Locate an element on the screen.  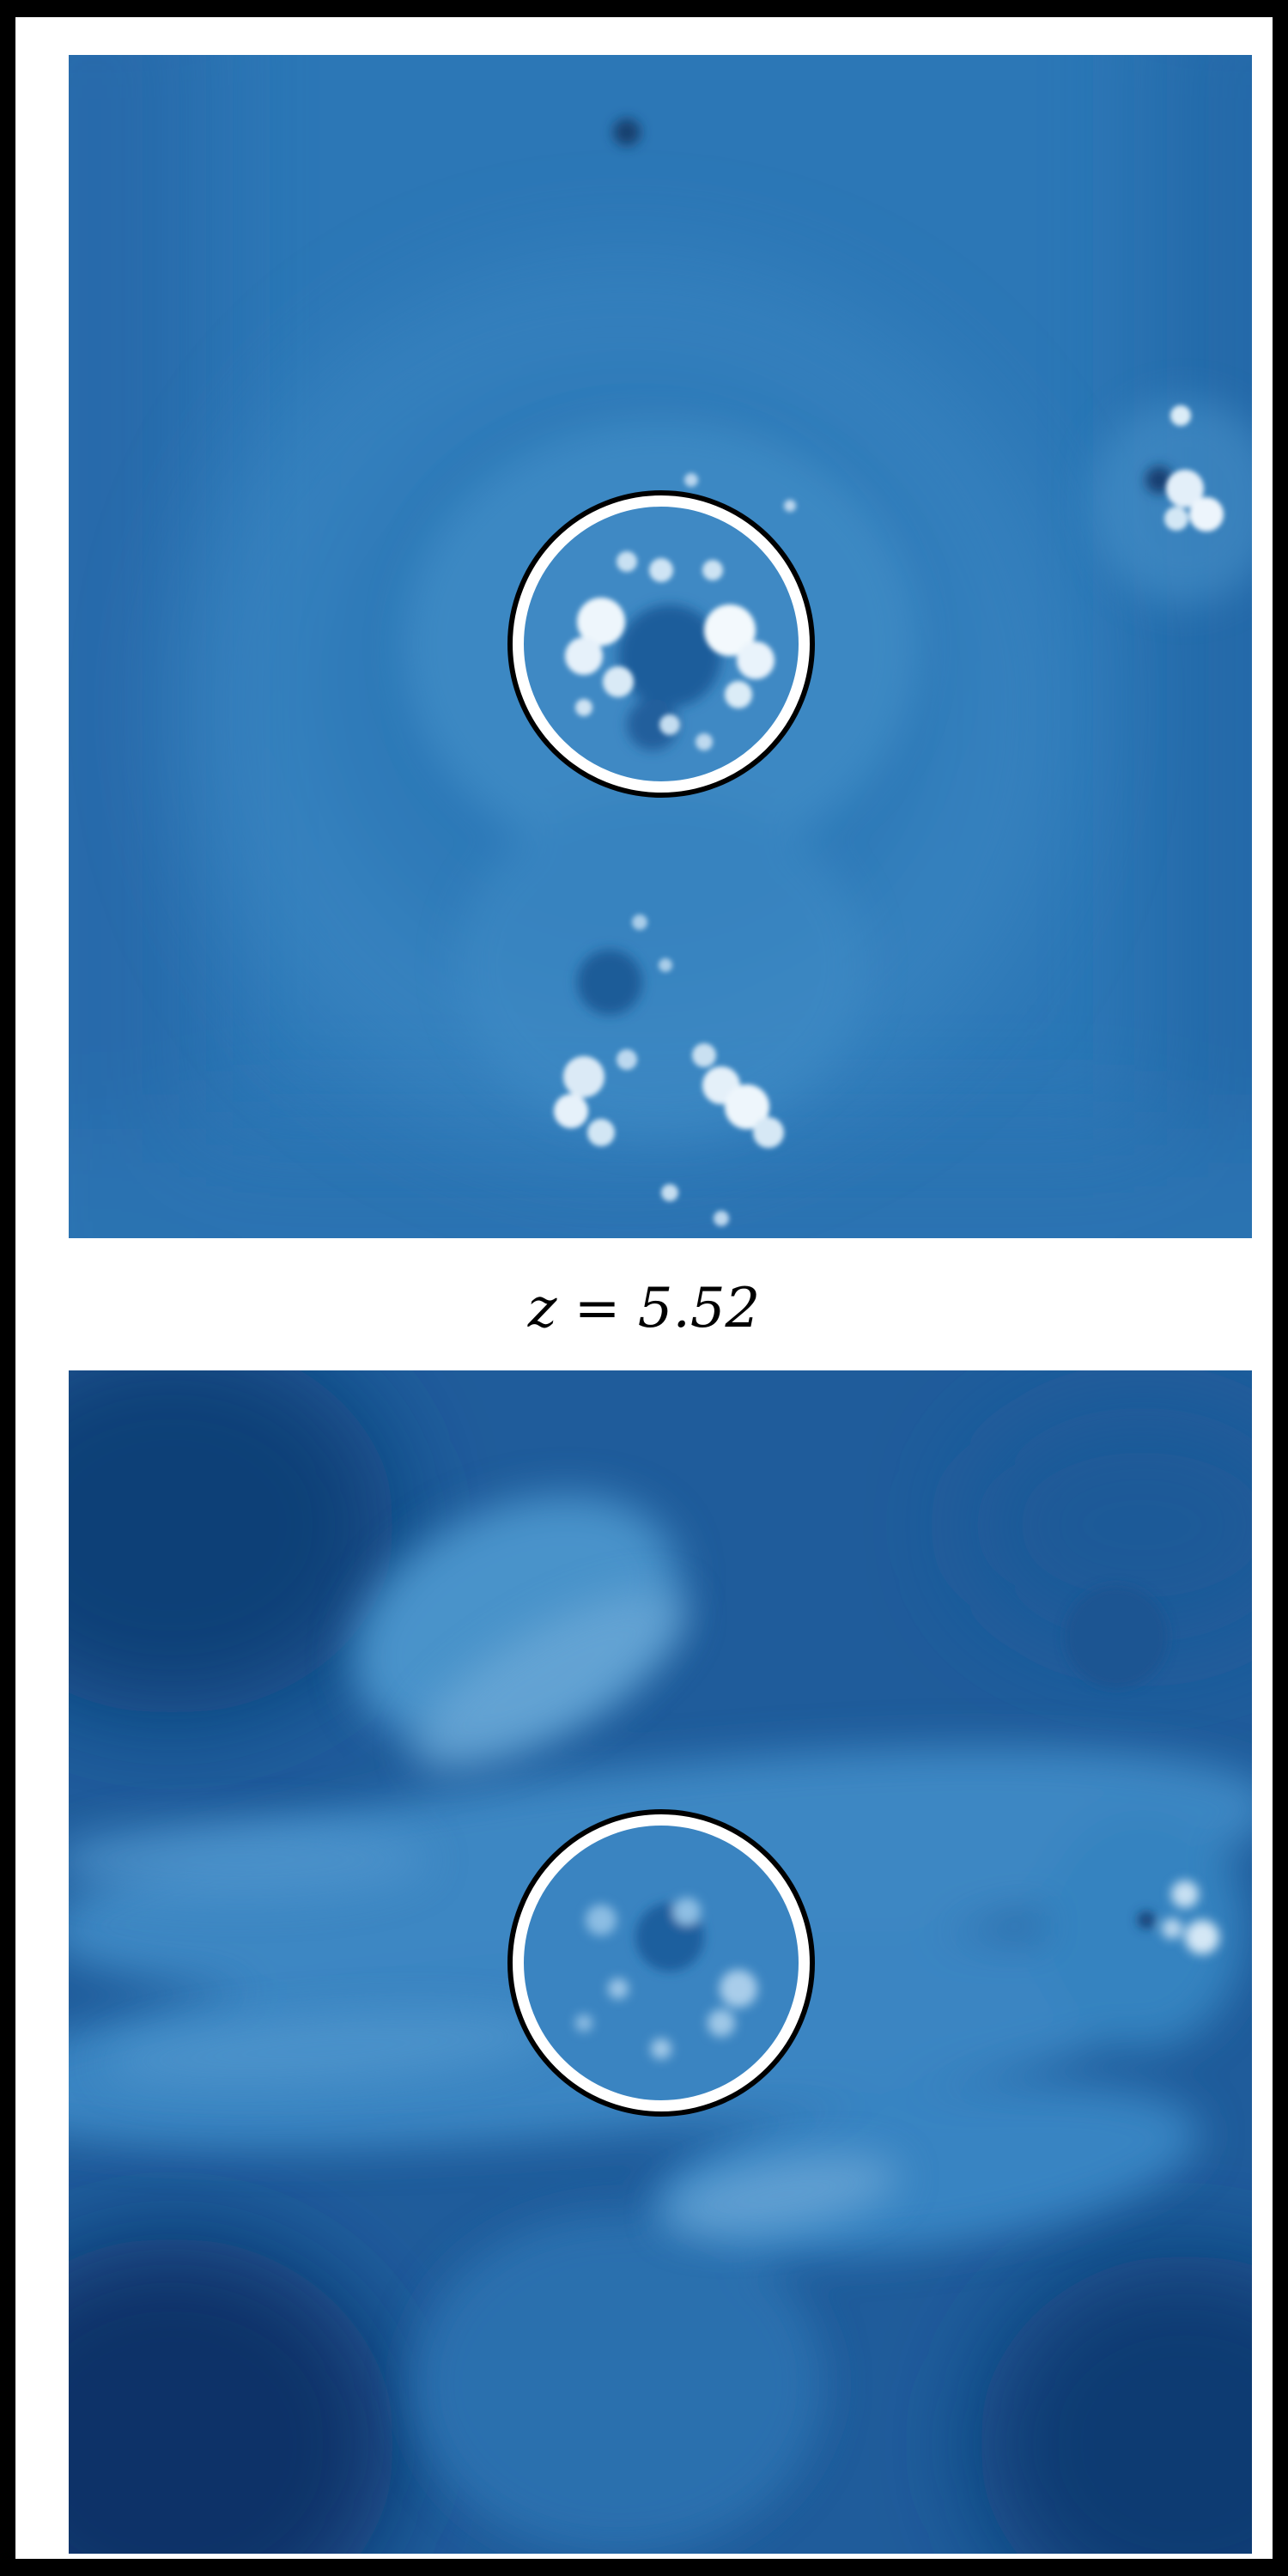
bottom-marker-circle is located at coordinates (662, 1963).